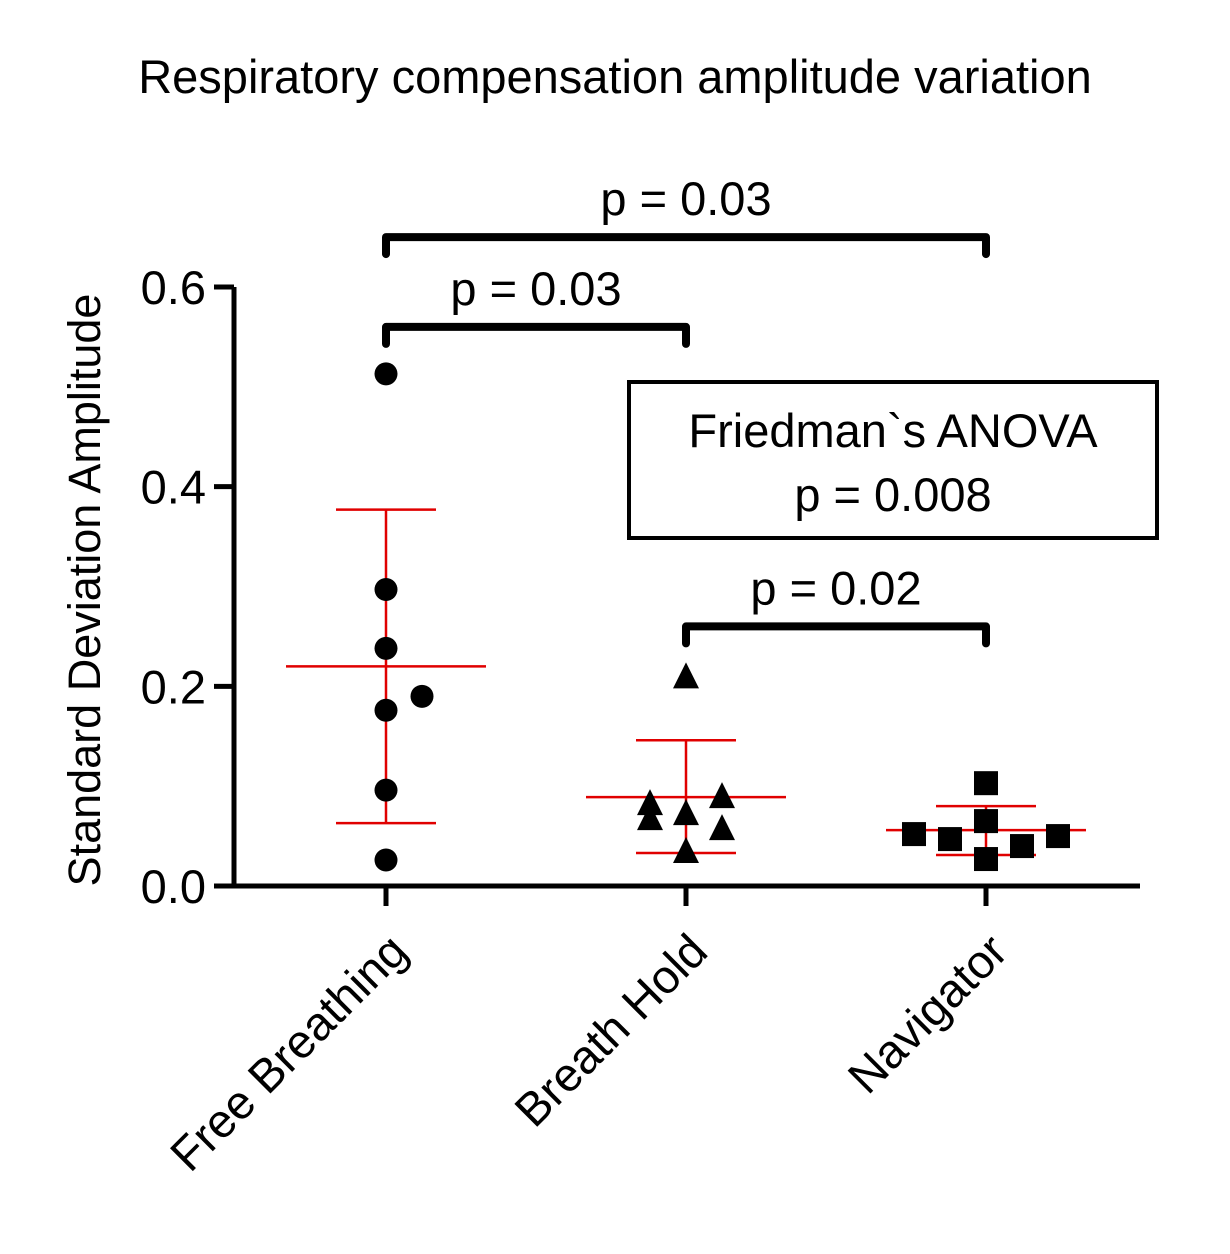 This screenshot has width=1230, height=1254. I want to click on annotation-line2: p = 0.008, so click(892, 494).